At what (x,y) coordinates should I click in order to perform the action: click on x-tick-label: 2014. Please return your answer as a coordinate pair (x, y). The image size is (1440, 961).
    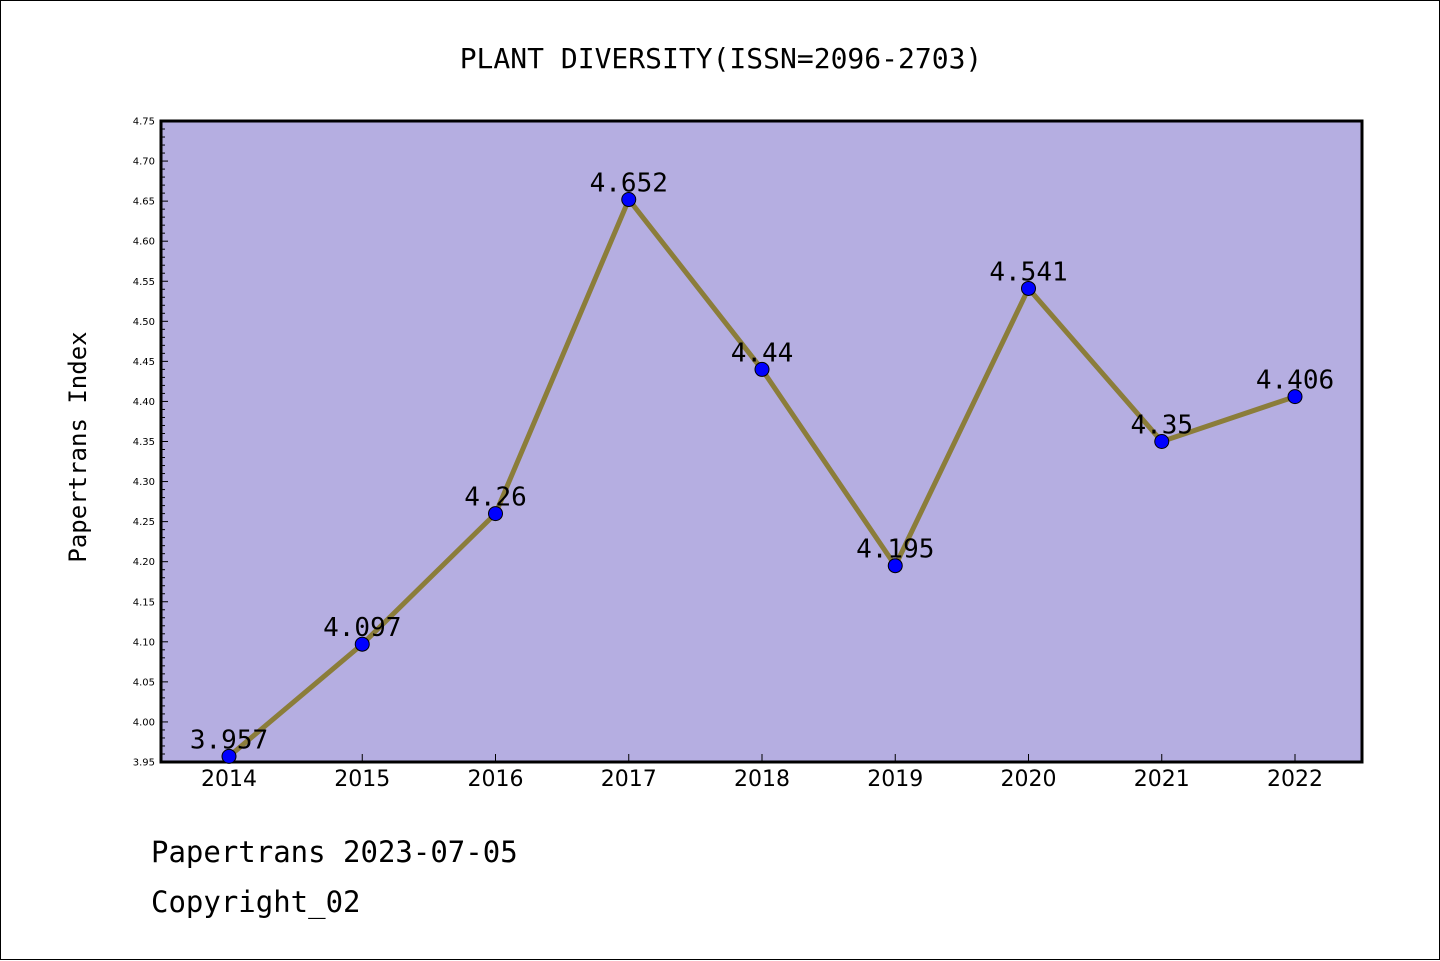
    Looking at the image, I should click on (229, 779).